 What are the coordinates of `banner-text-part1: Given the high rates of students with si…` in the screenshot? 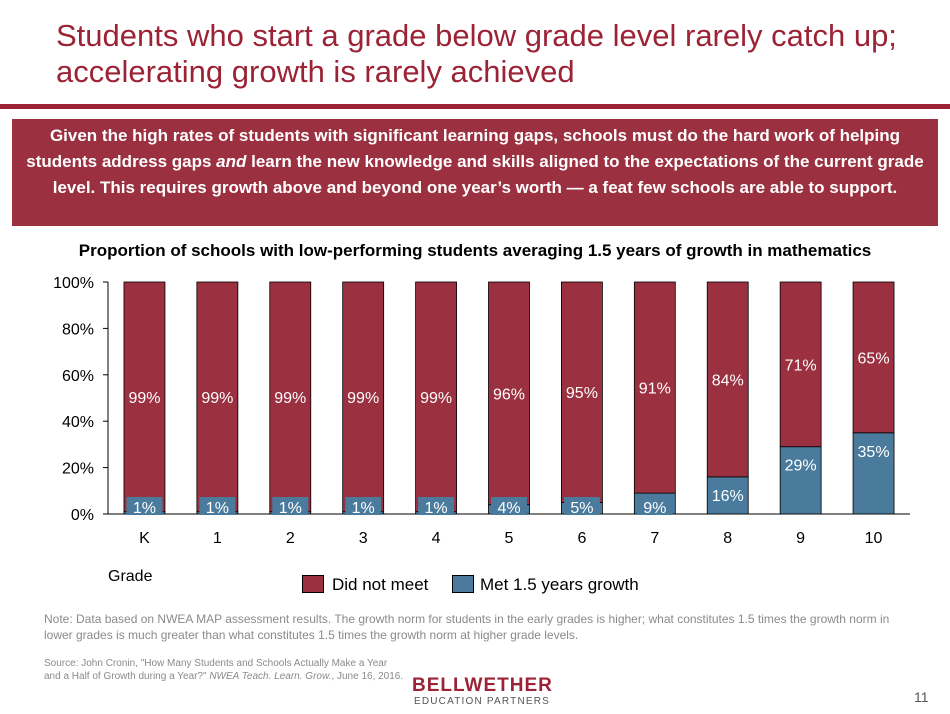 It's located at (463, 148).